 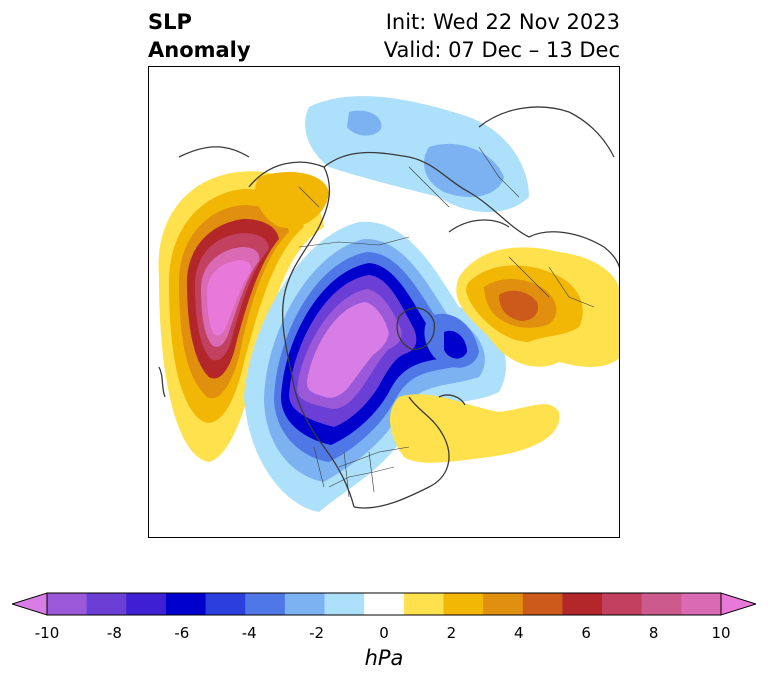 I want to click on colorbar-tick-label: -8, so click(x=114, y=633).